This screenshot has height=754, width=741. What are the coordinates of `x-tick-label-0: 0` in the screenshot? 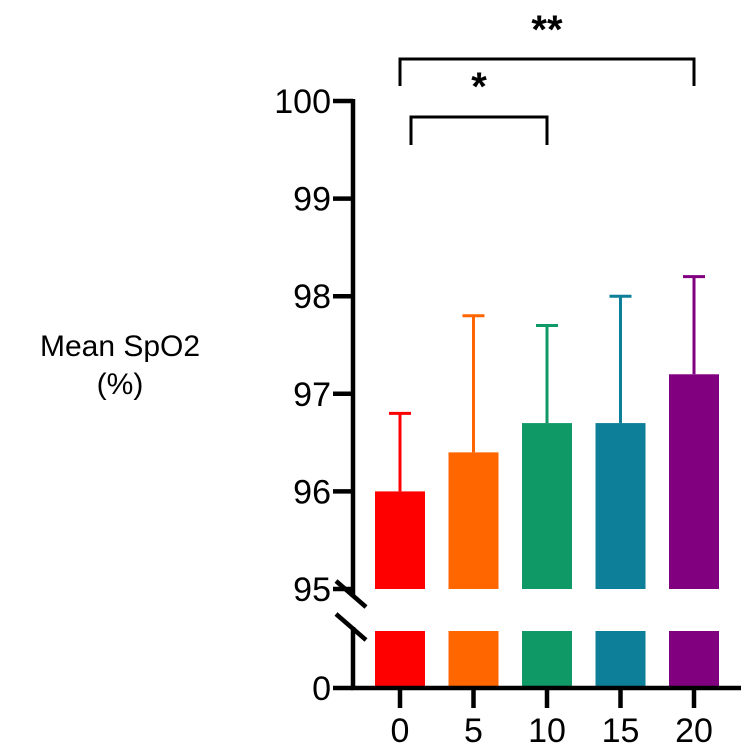 It's located at (400, 731).